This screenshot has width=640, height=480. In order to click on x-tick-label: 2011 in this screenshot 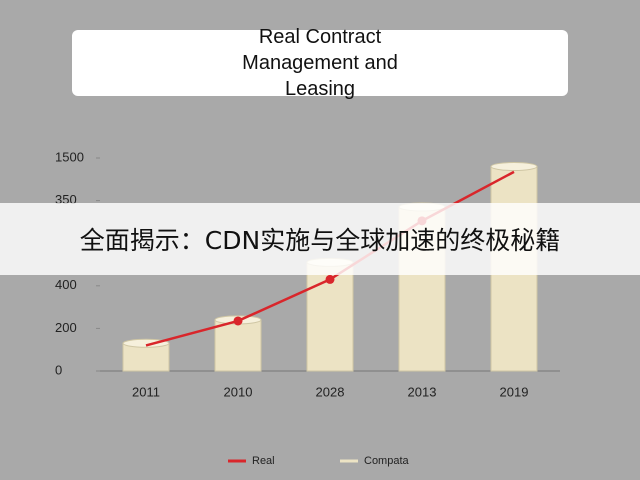, I will do `click(146, 391)`.